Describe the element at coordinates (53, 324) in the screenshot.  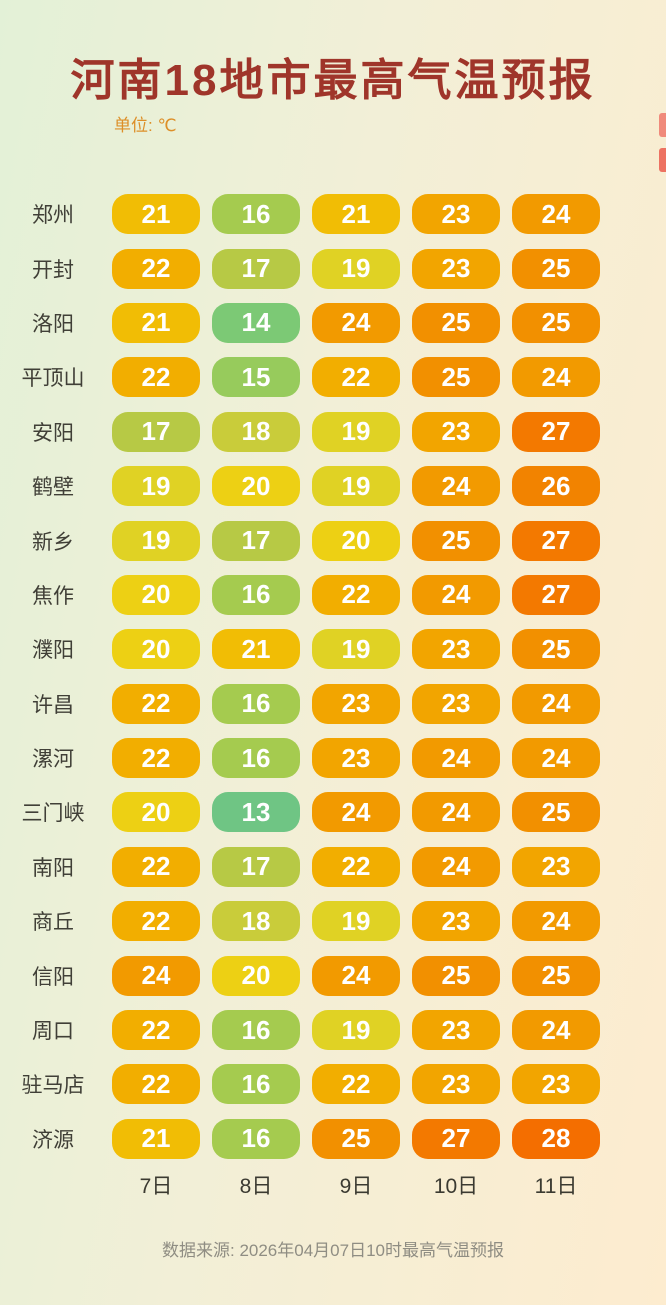
I see `city-label: 洛阳` at that location.